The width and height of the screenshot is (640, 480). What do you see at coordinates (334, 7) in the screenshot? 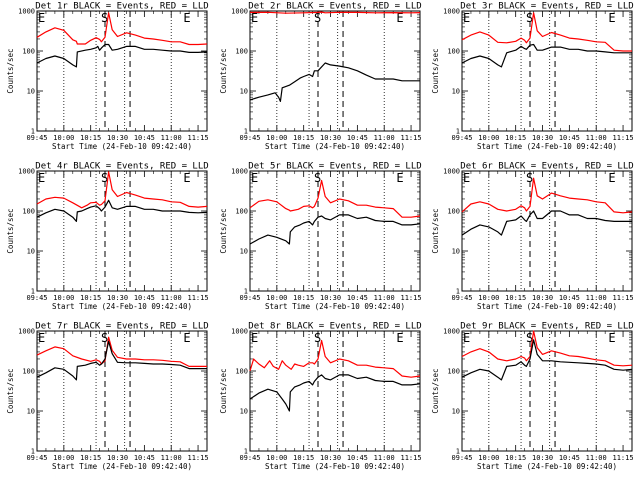
I see `panel-title: Det 2r BLACK = Events, RED = LLD` at bounding box center [334, 7].